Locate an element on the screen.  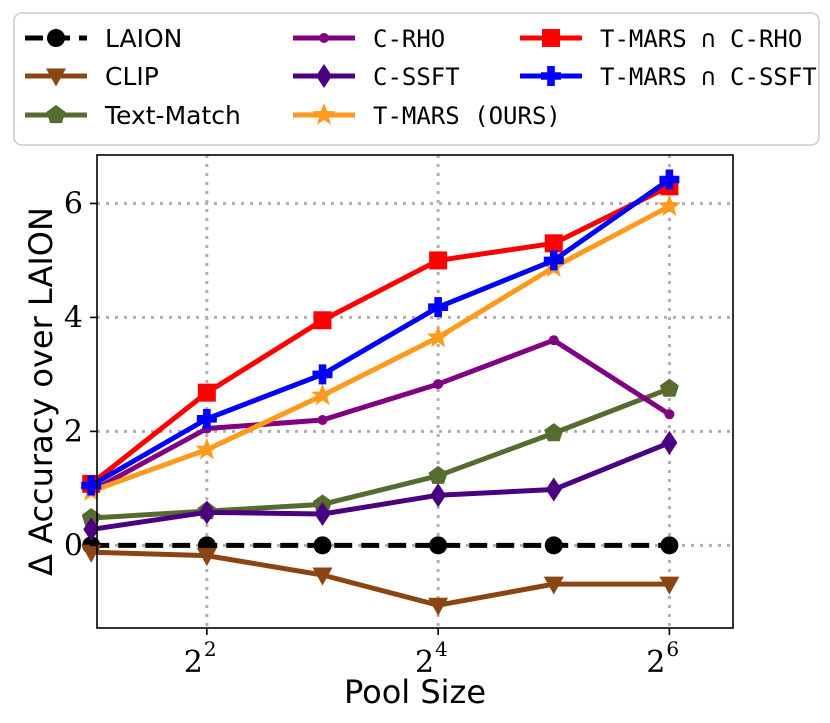
x-tick-exponent: 4 is located at coordinates (441, 649).